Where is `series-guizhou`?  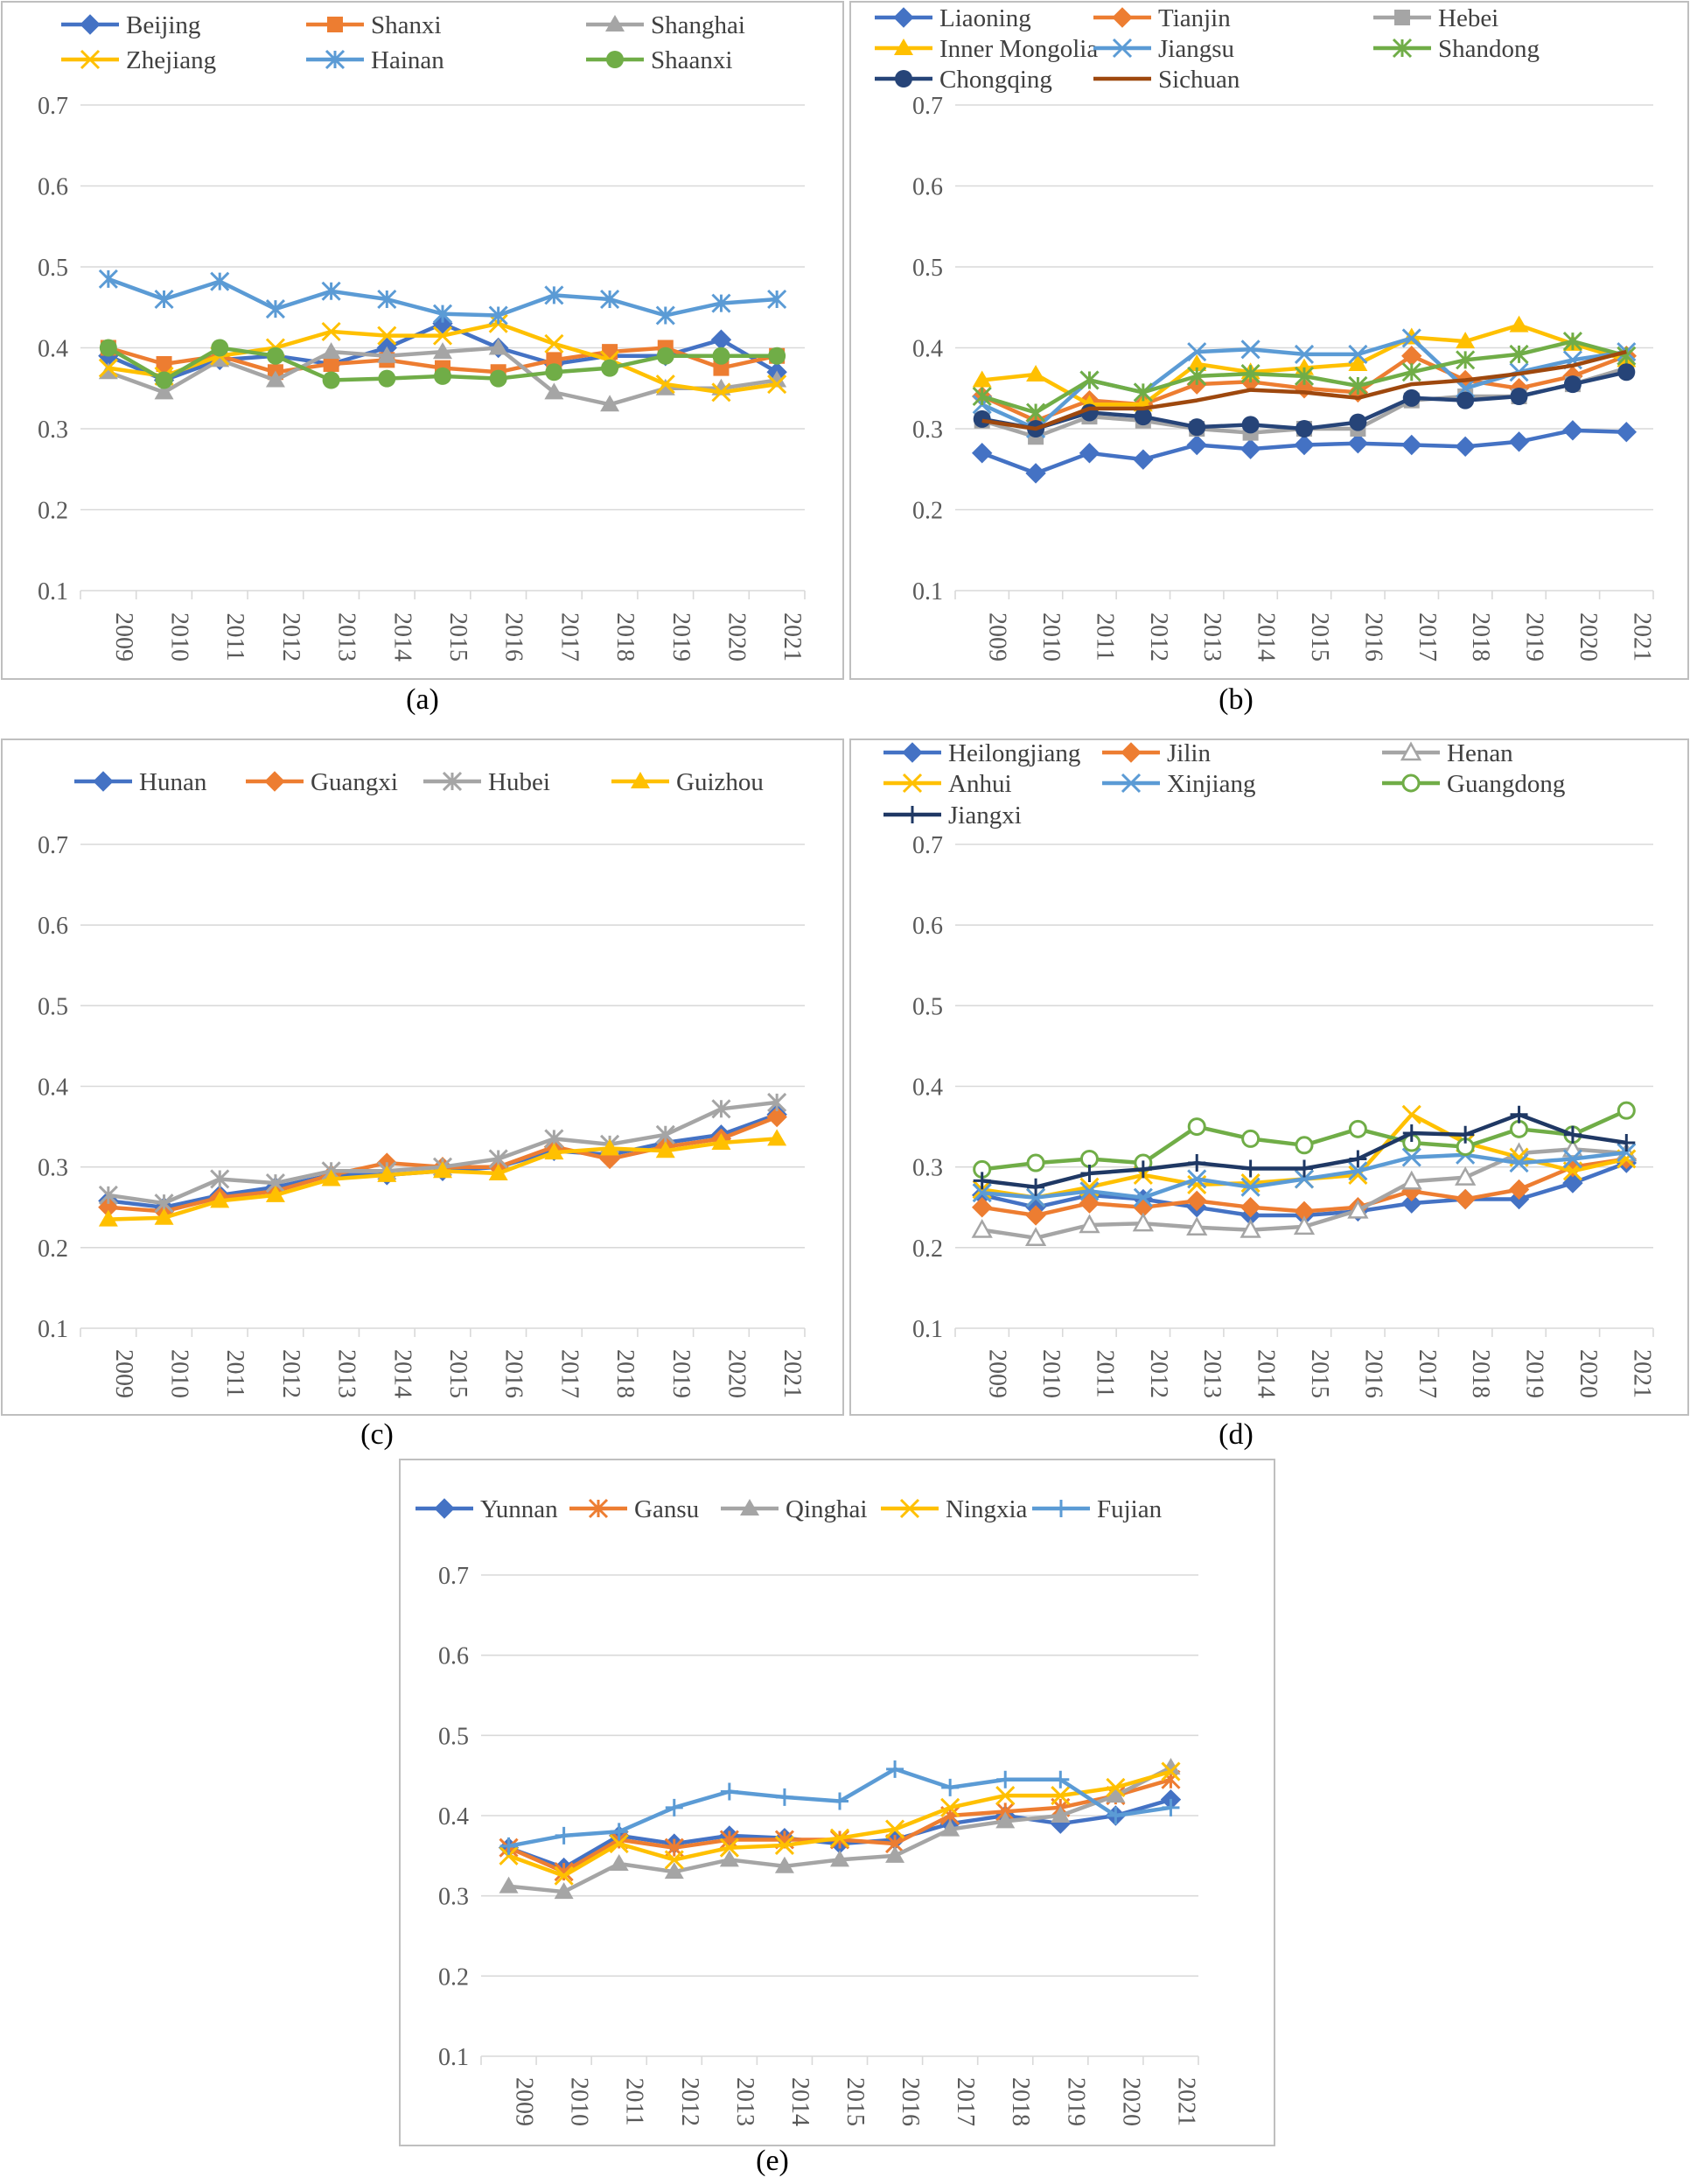
series-guizhou is located at coordinates (442, 1178).